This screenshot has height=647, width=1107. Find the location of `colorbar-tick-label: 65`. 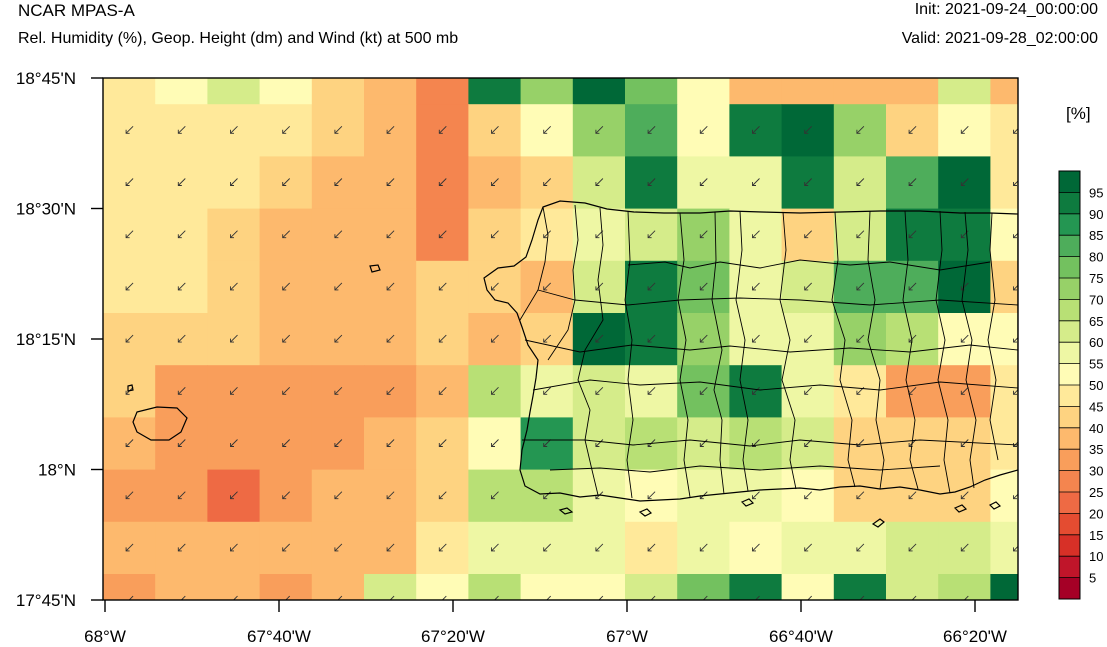

colorbar-tick-label: 65 is located at coordinates (1096, 321).